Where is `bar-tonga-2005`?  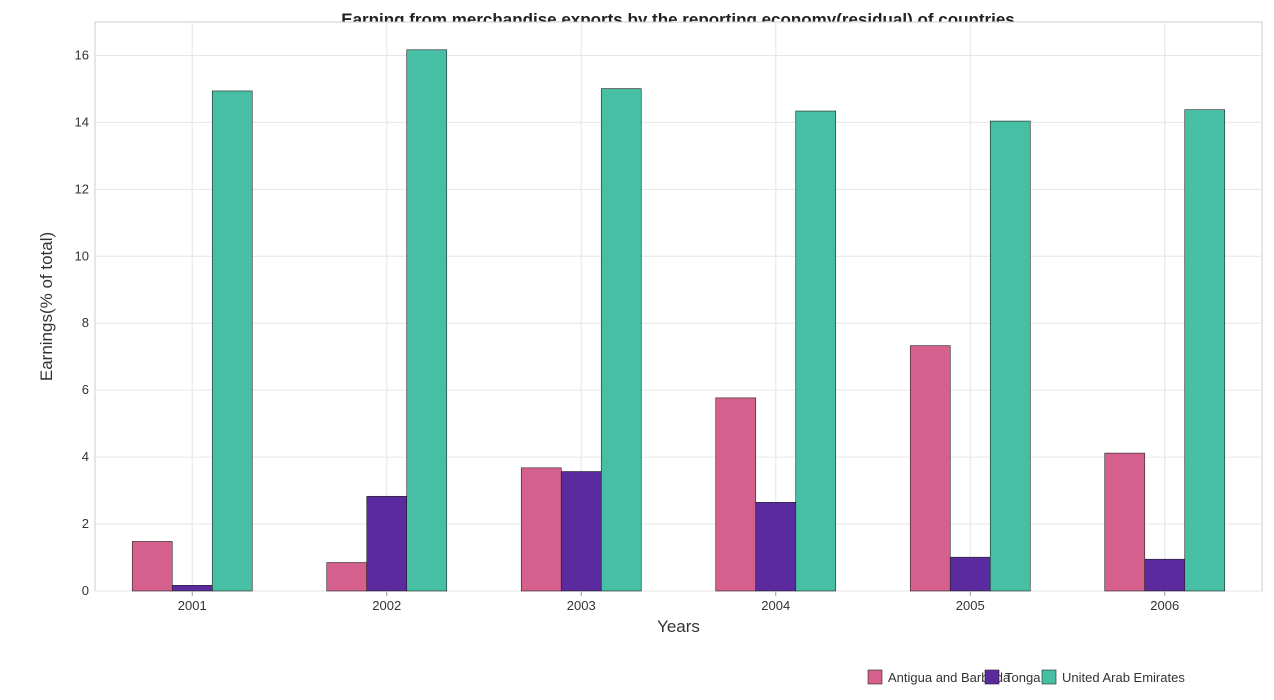 bar-tonga-2005 is located at coordinates (970, 574).